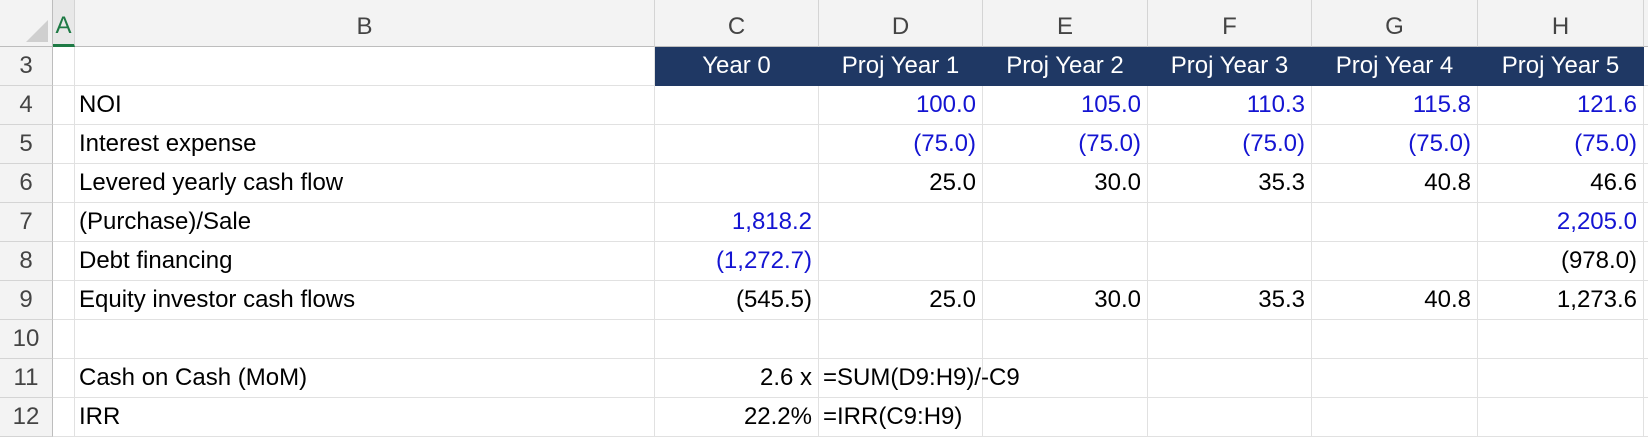  Describe the element at coordinates (901, 261) in the screenshot. I see `cell-D8` at that location.